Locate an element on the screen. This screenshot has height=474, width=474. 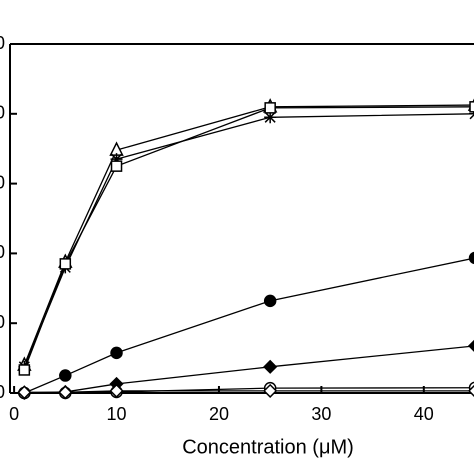
x-tick-label: 40 is located at coordinates (424, 414).